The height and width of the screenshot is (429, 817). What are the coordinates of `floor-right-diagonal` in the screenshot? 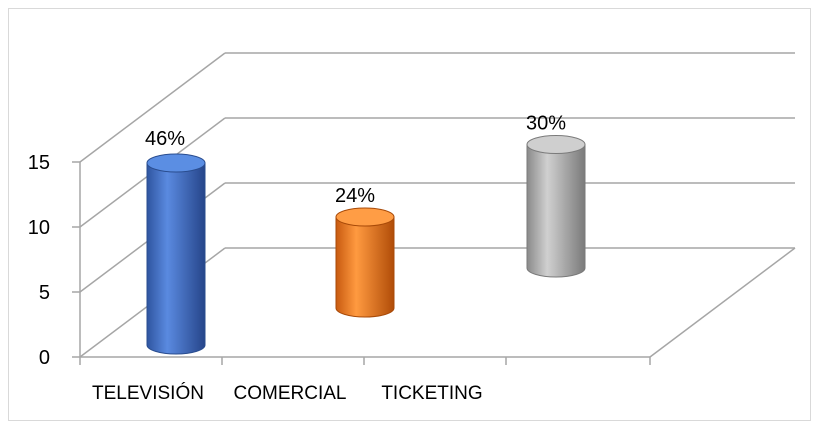 It's located at (722, 302).